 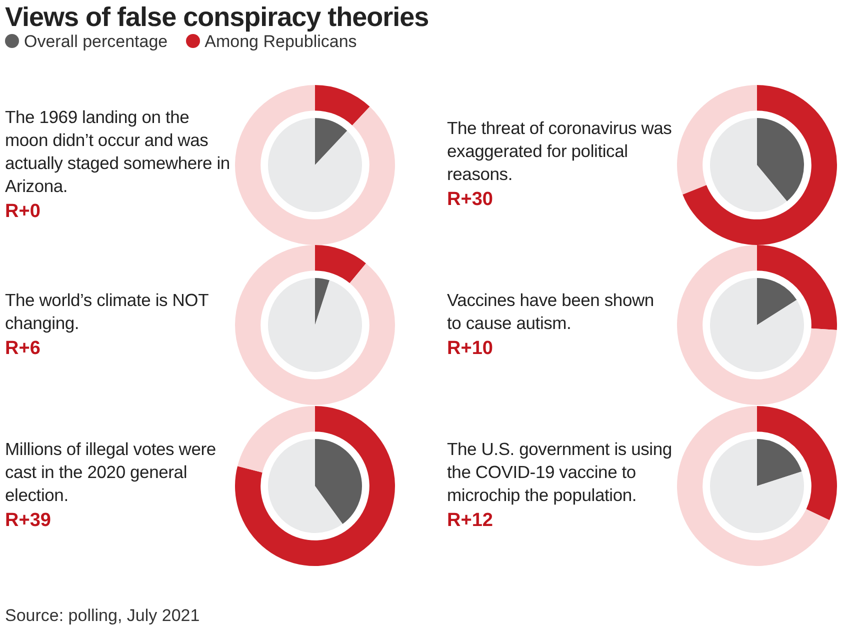 I want to click on legend-label: Overall percentage, so click(x=95, y=42).